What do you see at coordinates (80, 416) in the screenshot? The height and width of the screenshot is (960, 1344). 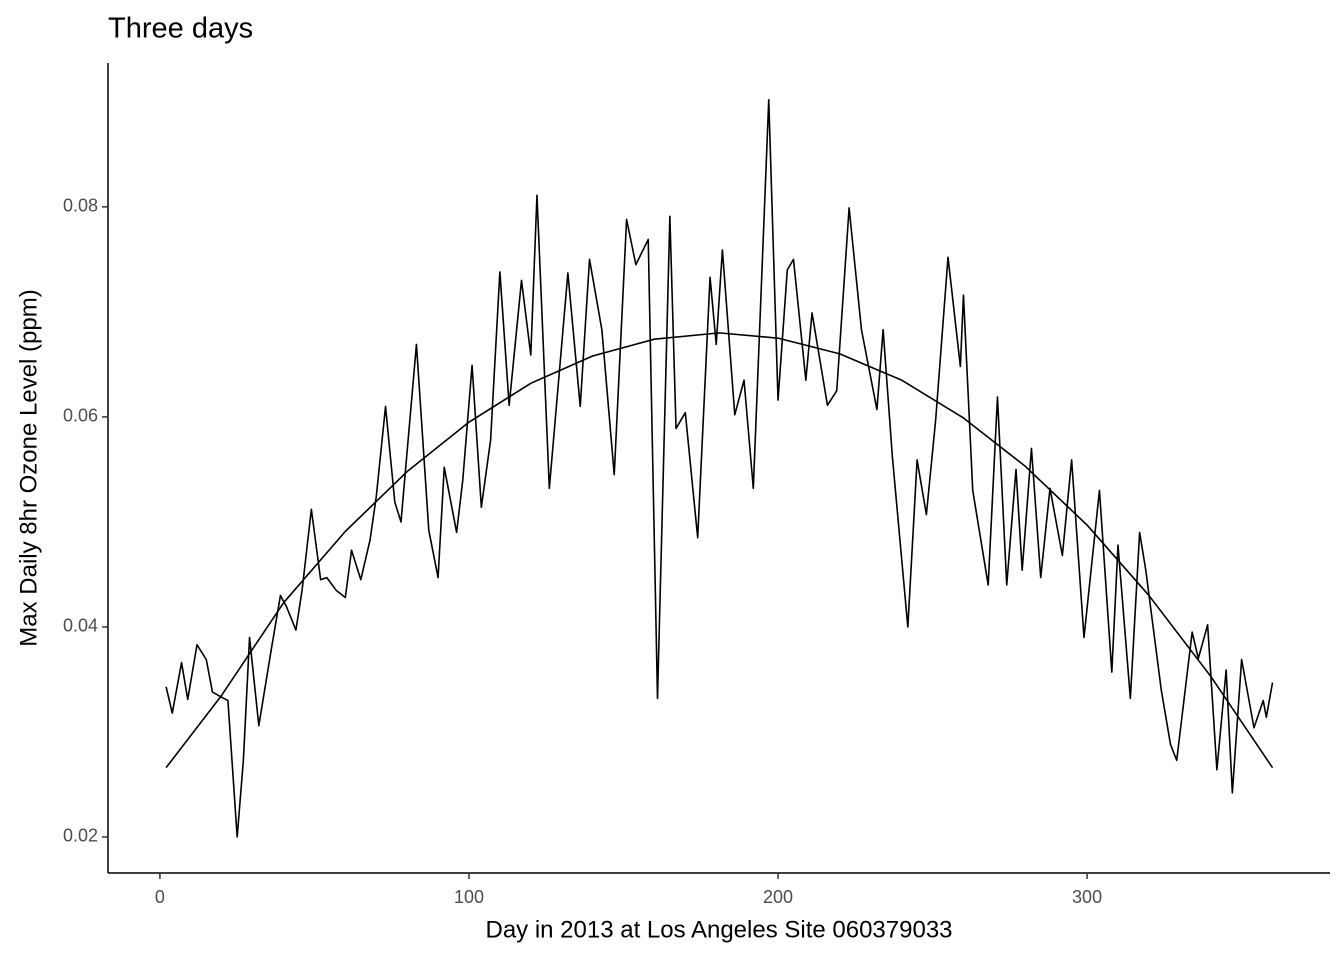 I see `y-tick-label: 0.06` at bounding box center [80, 416].